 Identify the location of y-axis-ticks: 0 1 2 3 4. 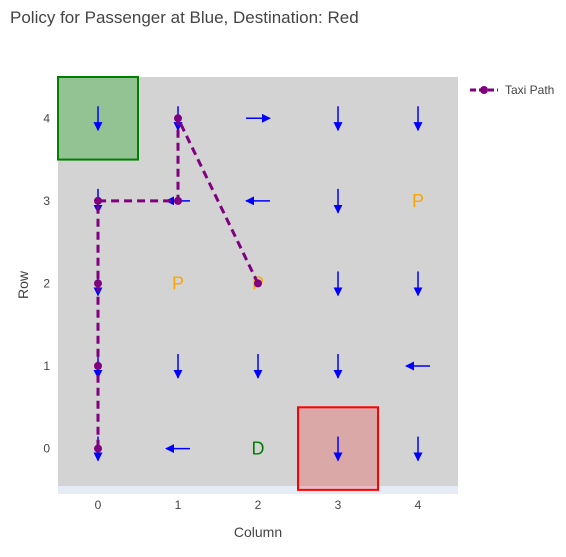
(46, 283).